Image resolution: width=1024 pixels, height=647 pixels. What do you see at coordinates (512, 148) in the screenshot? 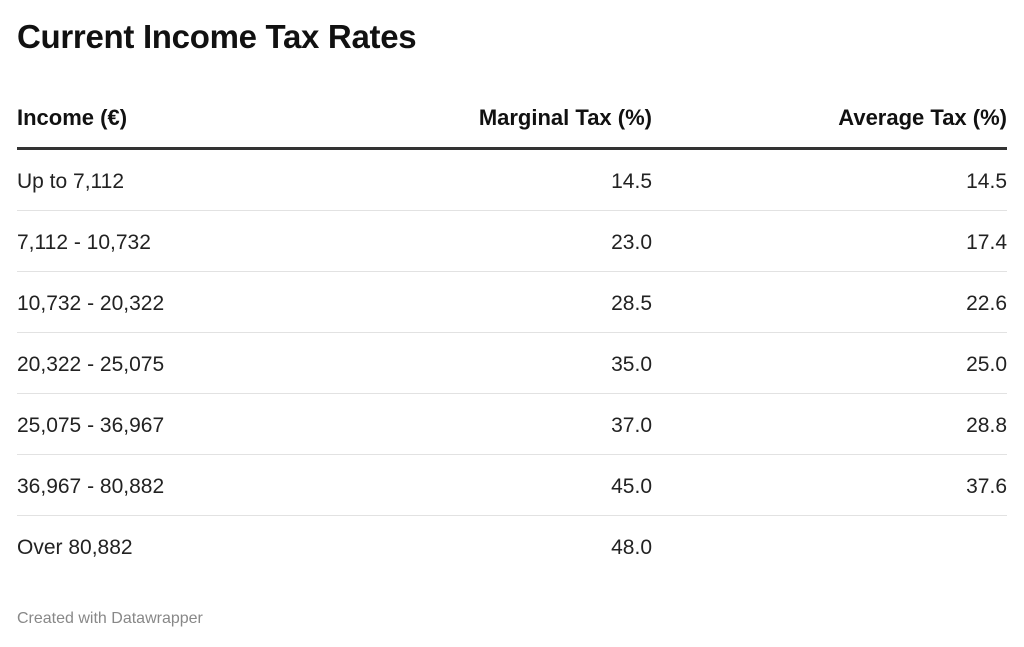
I see `header-rule` at bounding box center [512, 148].